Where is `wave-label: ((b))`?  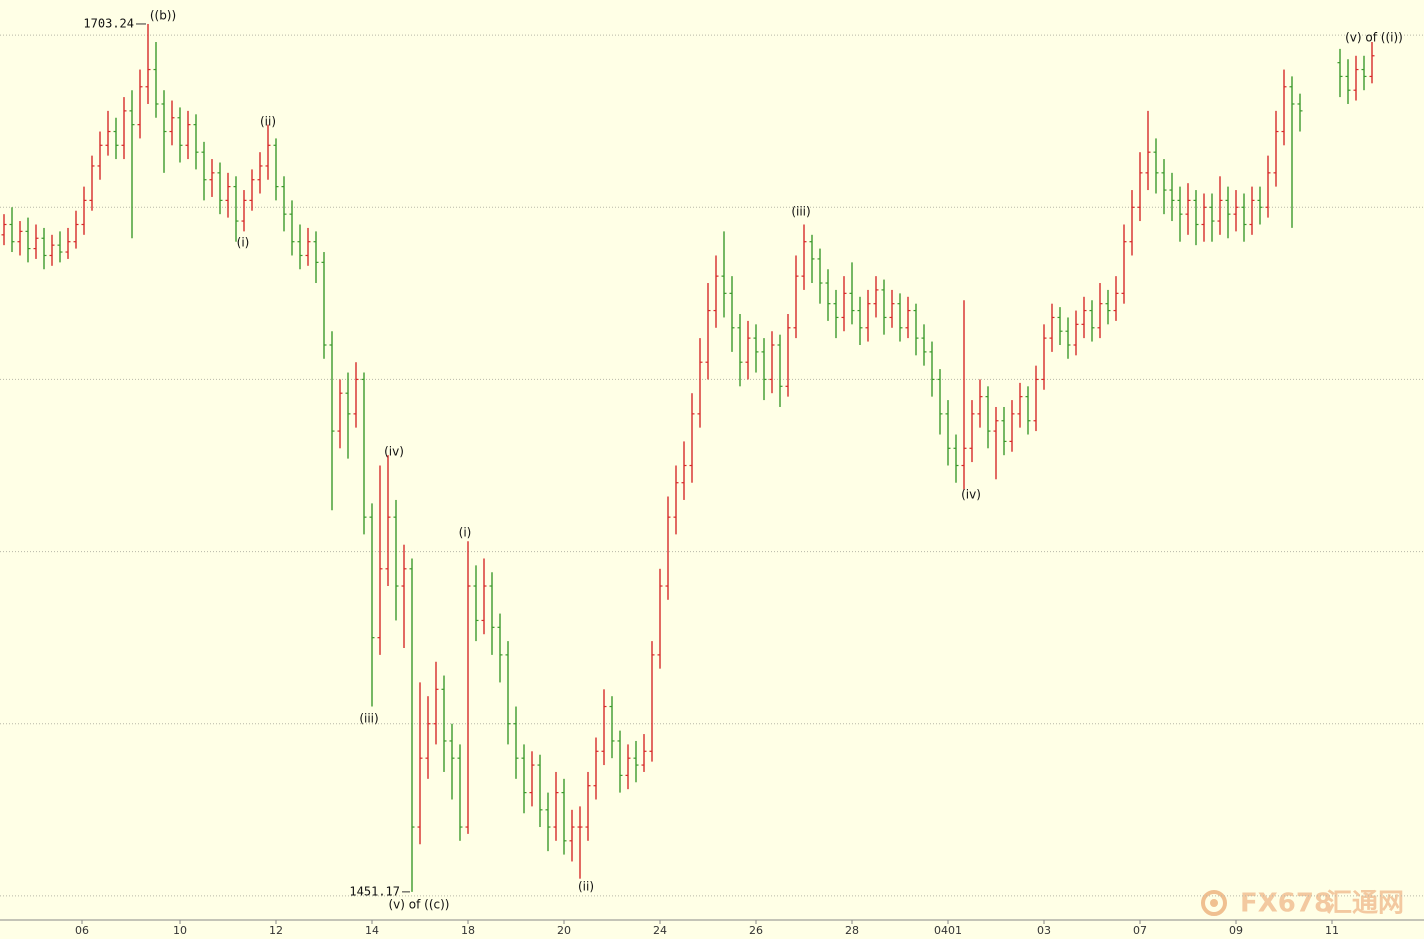
wave-label: ((b)) is located at coordinates (163, 16).